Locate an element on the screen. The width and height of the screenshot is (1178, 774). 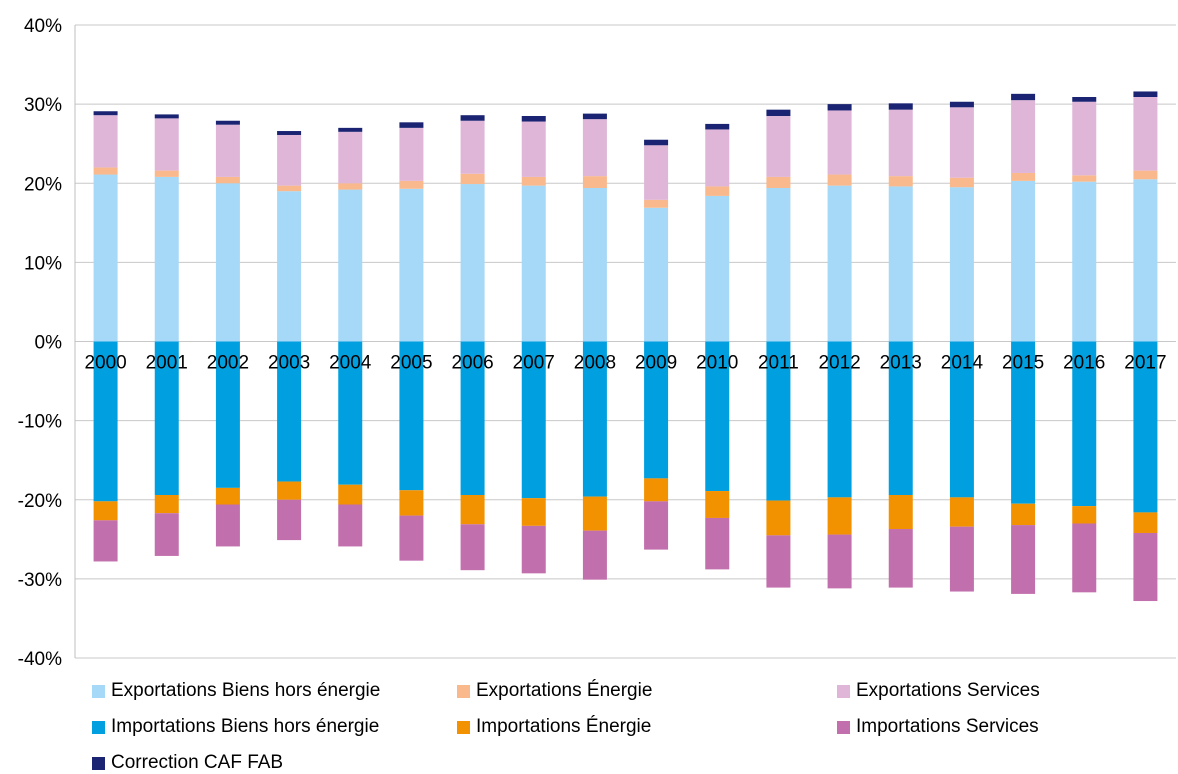
x-tick-label: 2000 is located at coordinates (105, 363).